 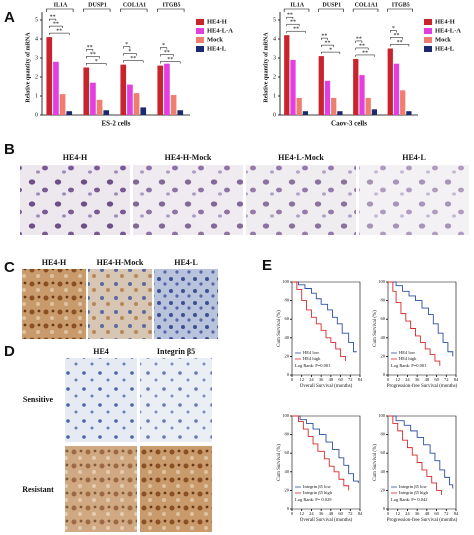 What do you see at coordinates (445, 21) in the screenshot?
I see `legend-label: HE4-H` at bounding box center [445, 21].